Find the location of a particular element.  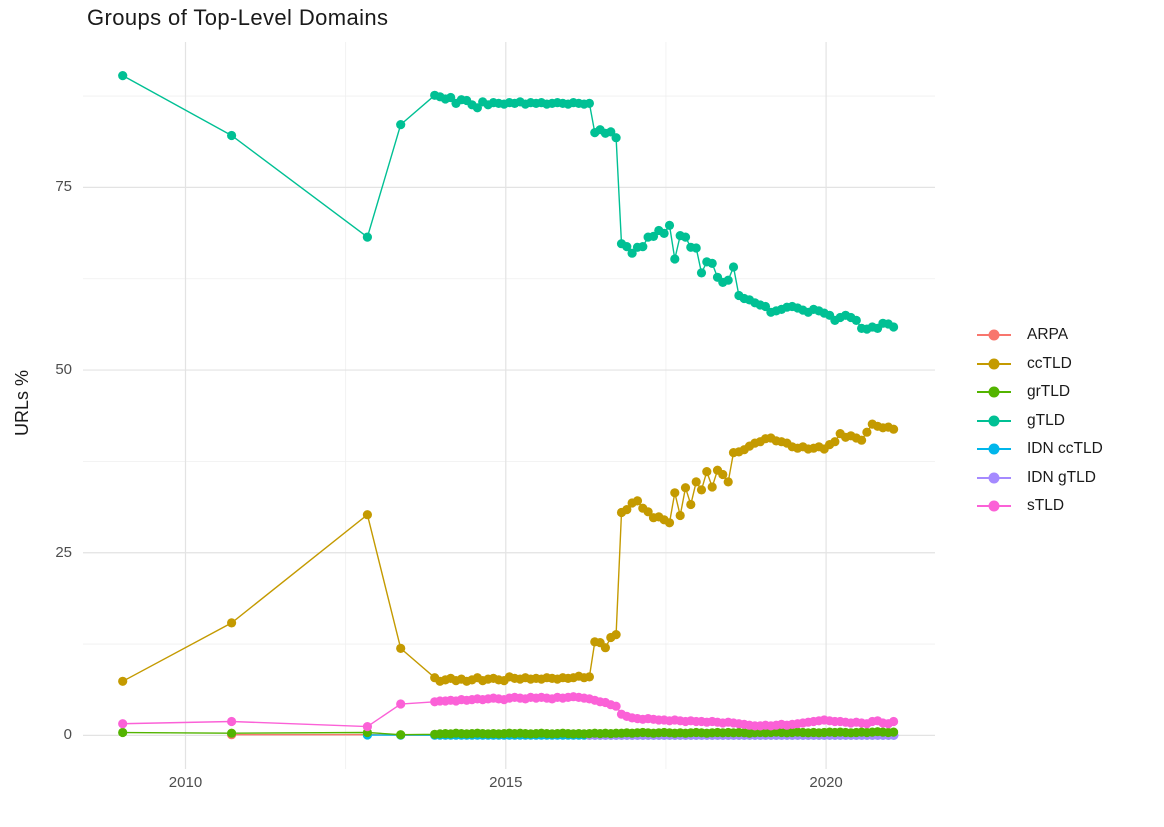

legend-label: sTLD is located at coordinates (1046, 506).